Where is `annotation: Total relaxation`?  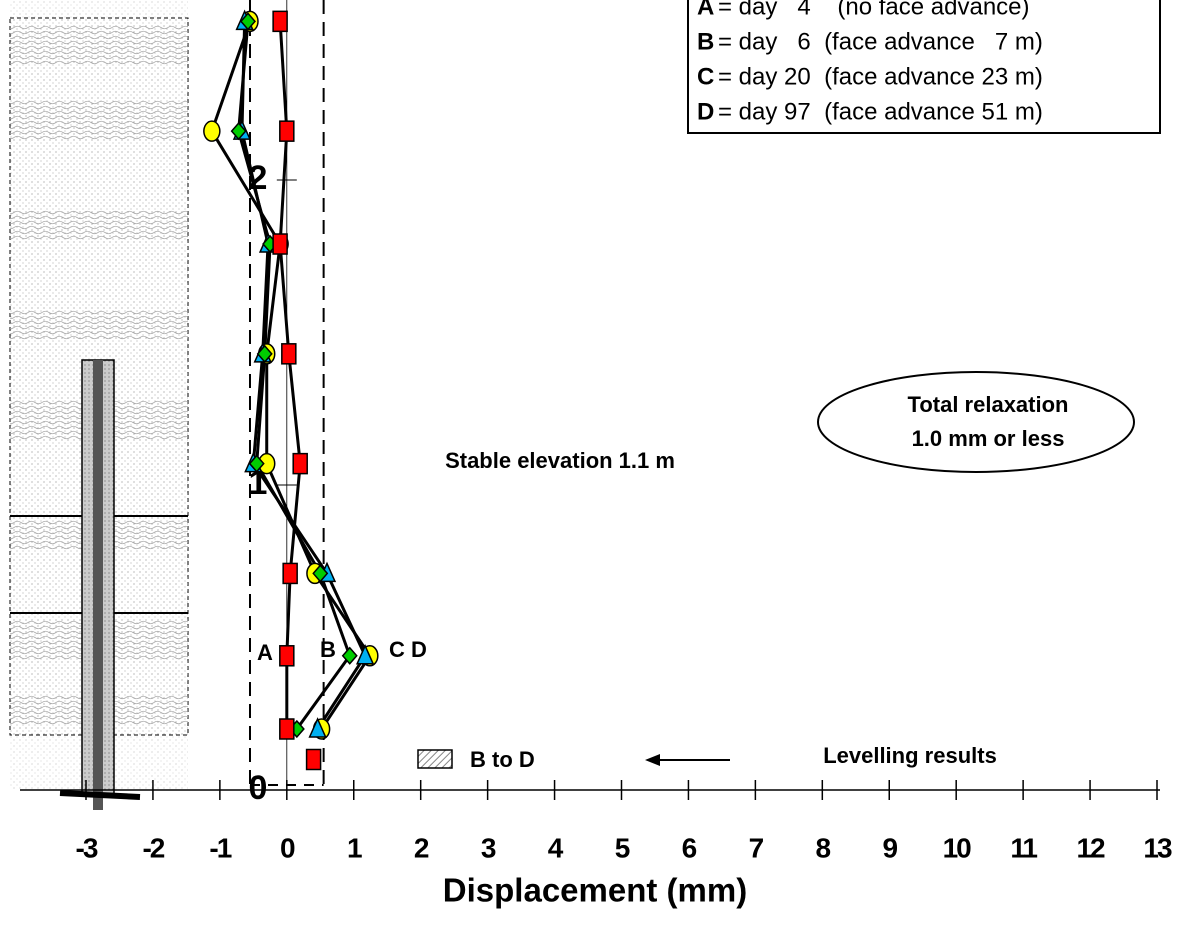 annotation: Total relaxation is located at coordinates (988, 404).